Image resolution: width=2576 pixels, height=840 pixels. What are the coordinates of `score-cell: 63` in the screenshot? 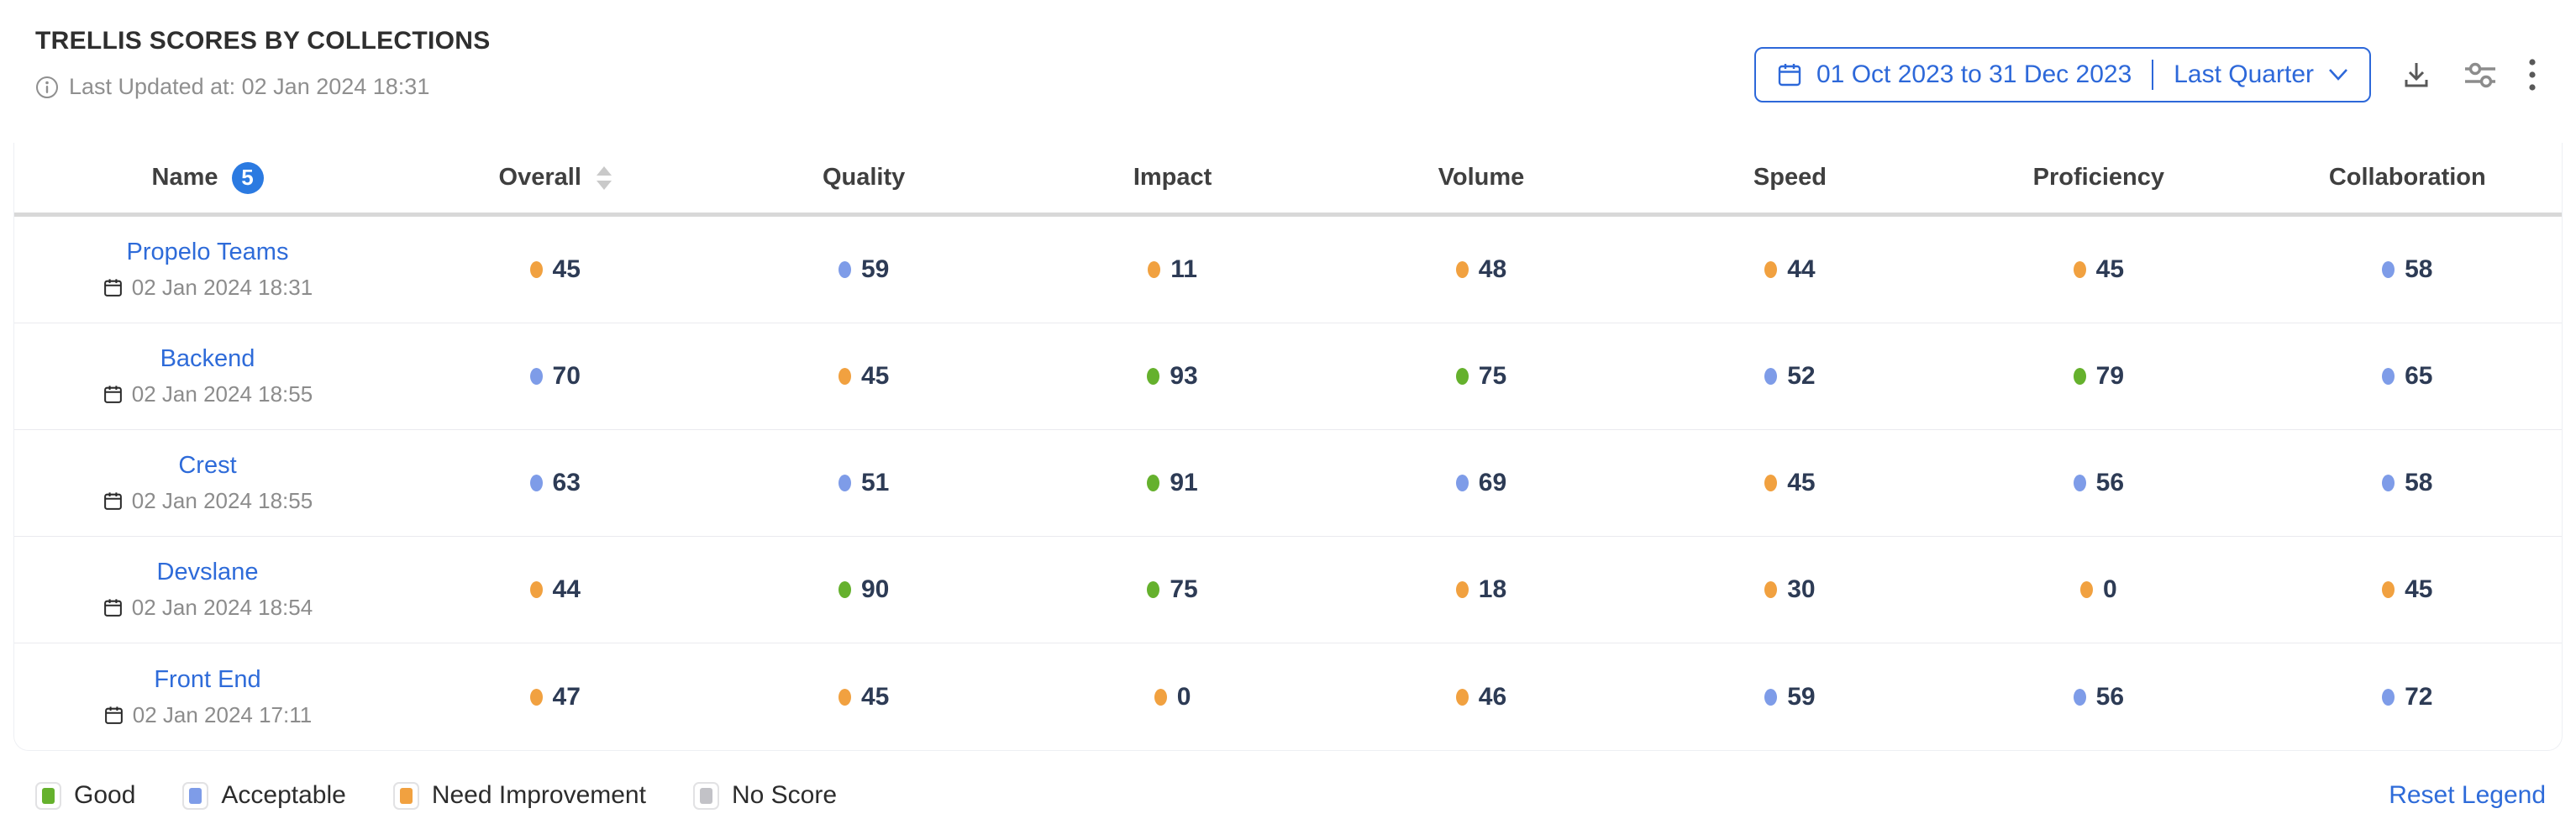 It's located at (555, 483).